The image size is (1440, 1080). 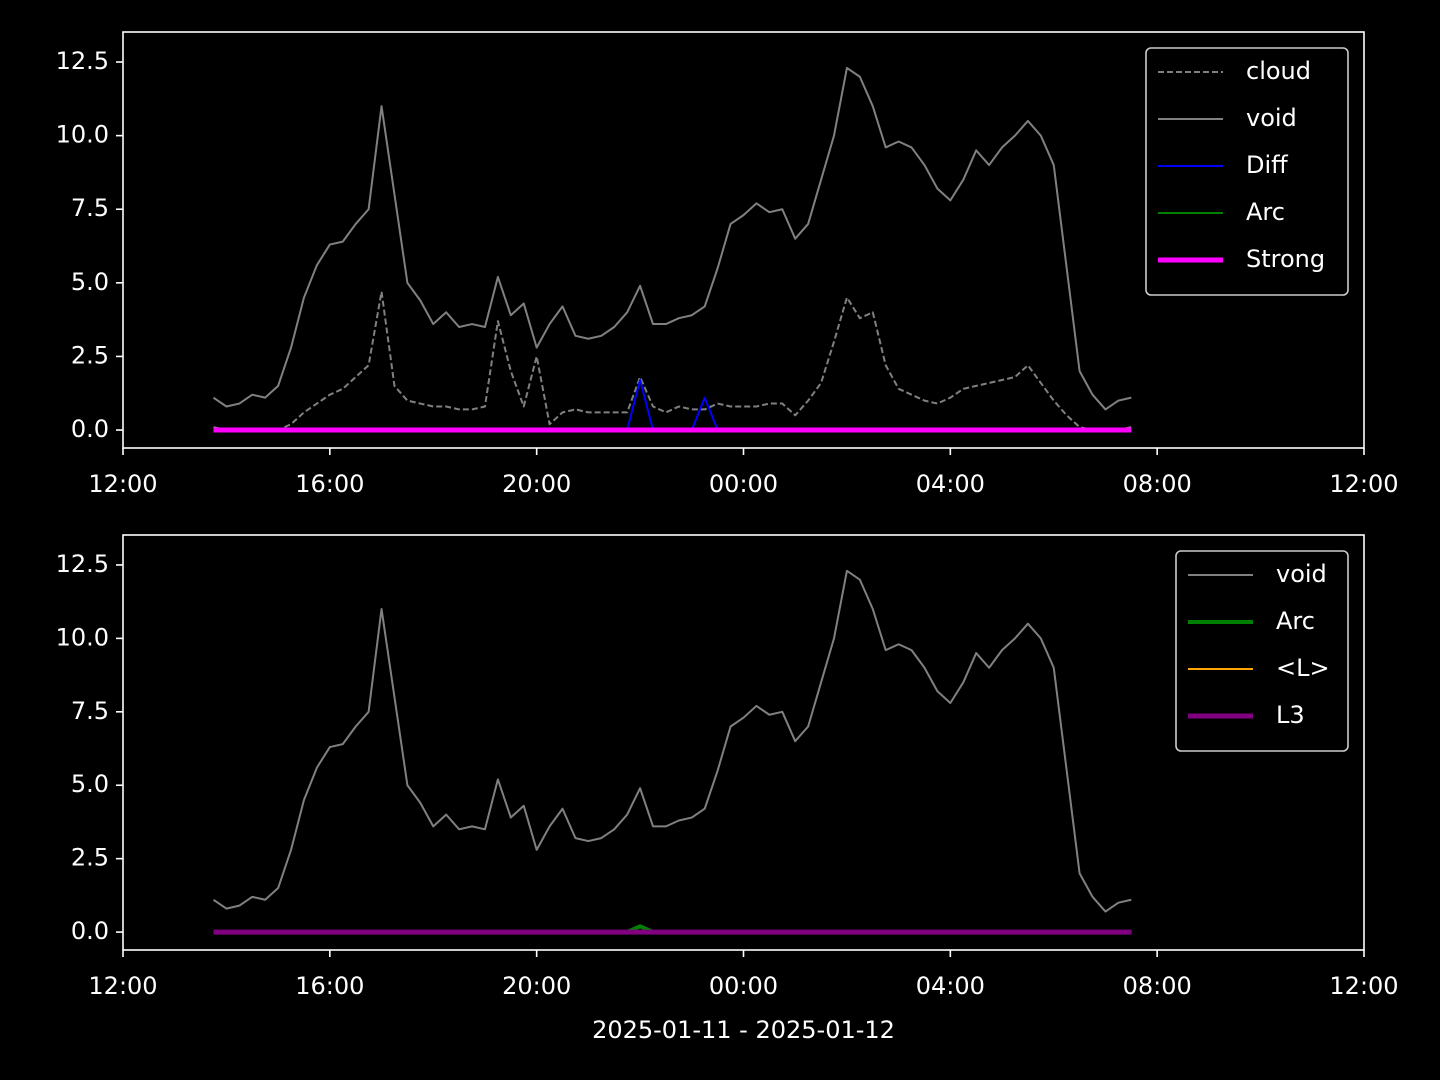 I want to click on x-axis-label: 2025-01-11 - 2025-01-12, so click(x=743, y=1030).